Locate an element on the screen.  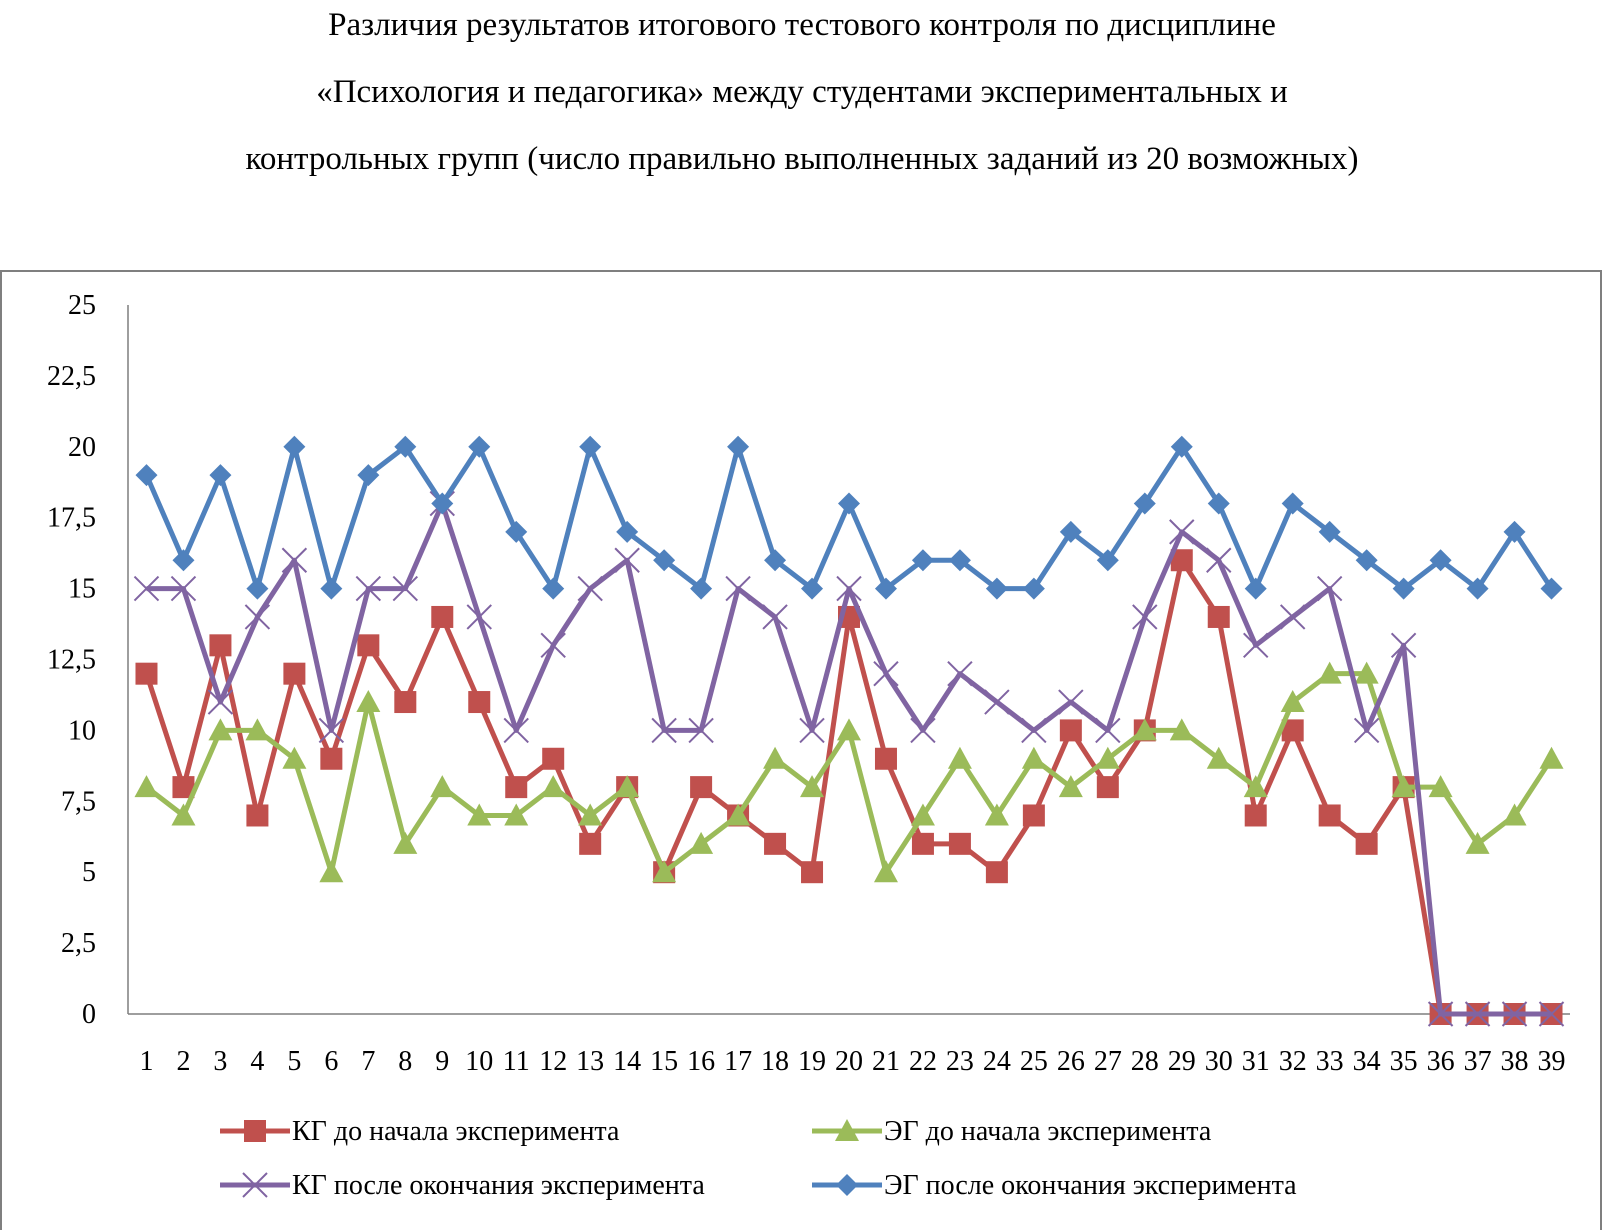
x-tick-label: 24 is located at coordinates (997, 1061).